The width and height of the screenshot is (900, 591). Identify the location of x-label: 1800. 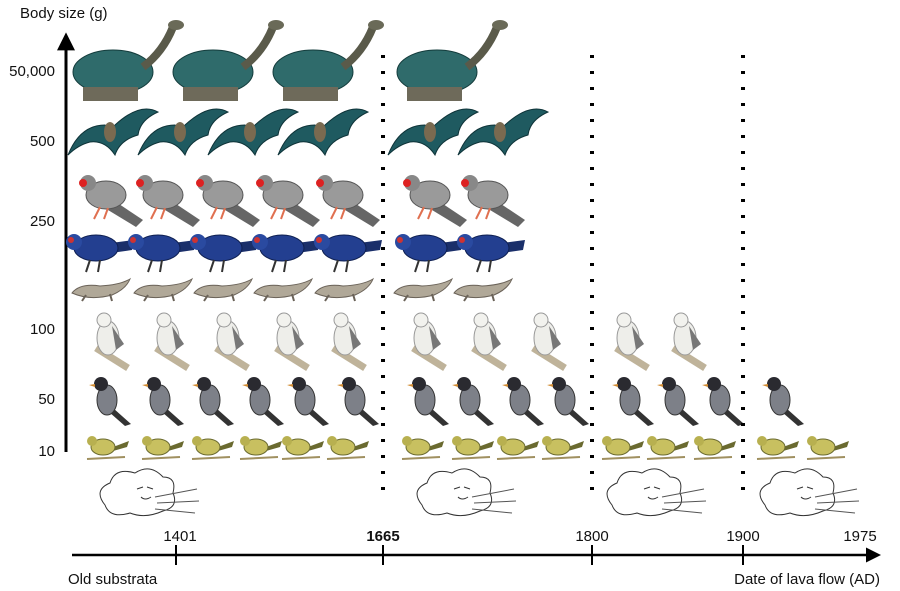
(591, 536).